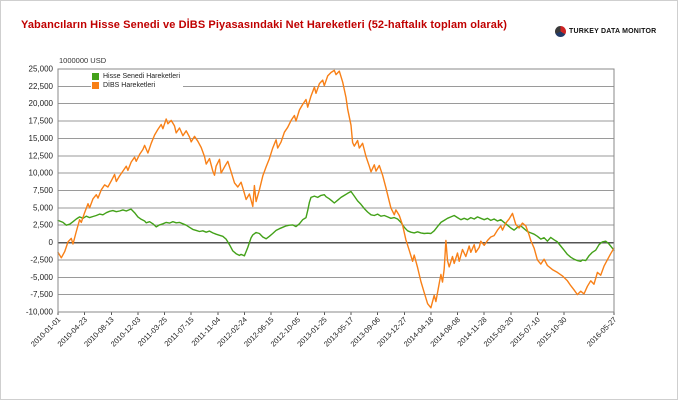 This screenshot has width=678, height=400. Describe the element at coordinates (41, 103) in the screenshot. I see `y-tick-label: 20,000` at that location.